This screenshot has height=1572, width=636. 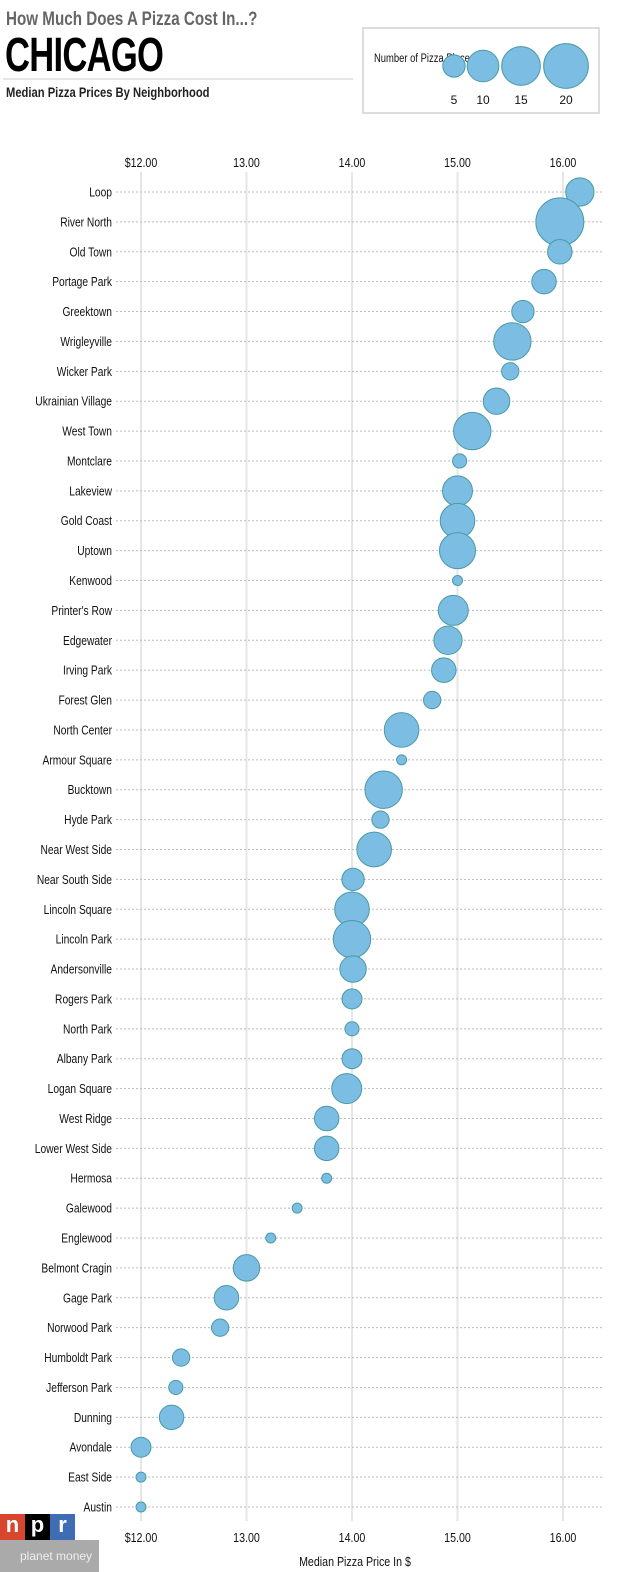 I want to click on row-label: Hyde Park, so click(x=88, y=820).